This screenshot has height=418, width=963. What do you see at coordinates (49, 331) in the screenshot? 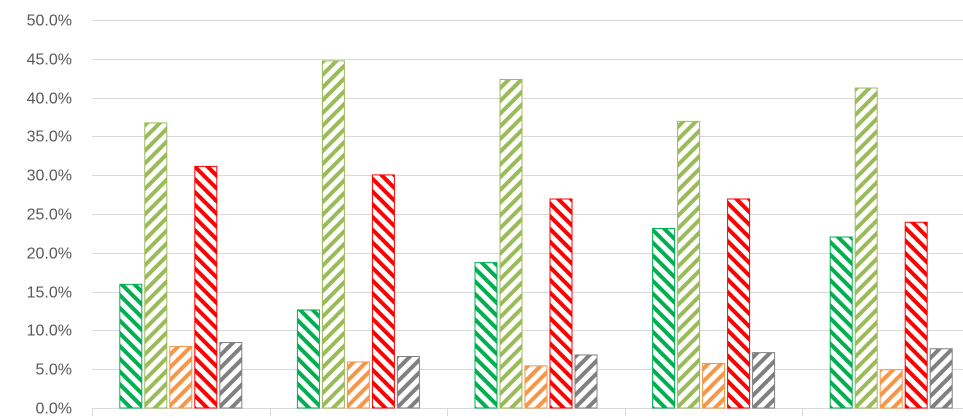
I see `y-tick-label: 10.0%` at bounding box center [49, 331].